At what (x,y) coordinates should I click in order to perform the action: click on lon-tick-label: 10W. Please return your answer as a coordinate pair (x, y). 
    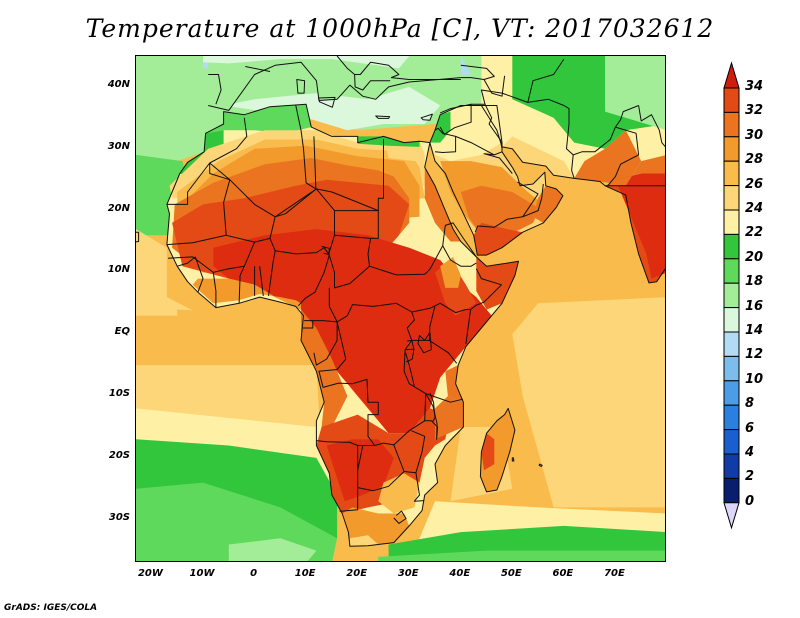
    Looking at the image, I should click on (202, 573).